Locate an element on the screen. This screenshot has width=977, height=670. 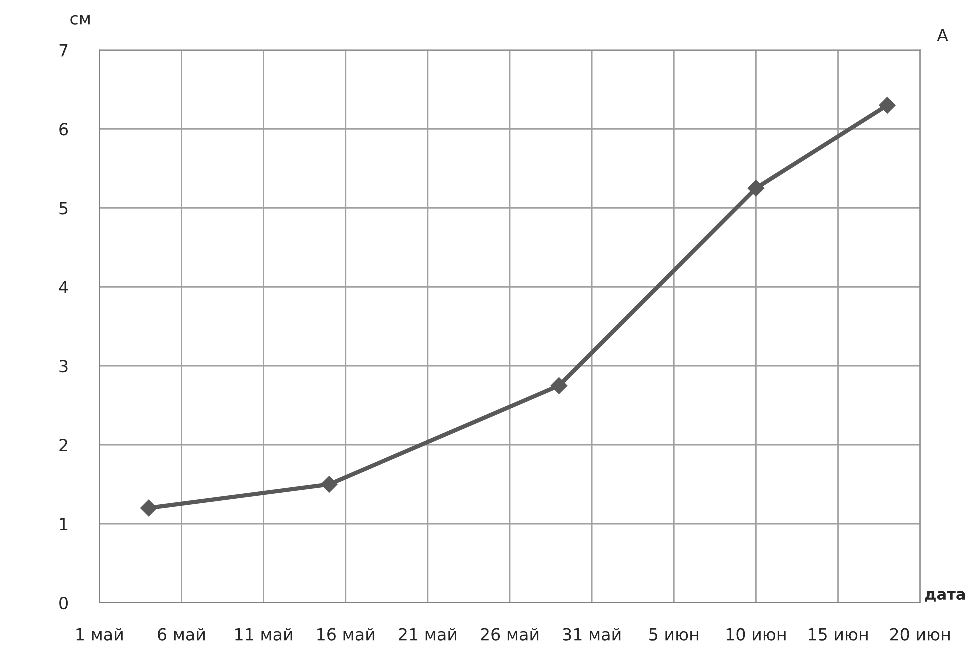
x-tick-label: 16 май is located at coordinates (346, 634).